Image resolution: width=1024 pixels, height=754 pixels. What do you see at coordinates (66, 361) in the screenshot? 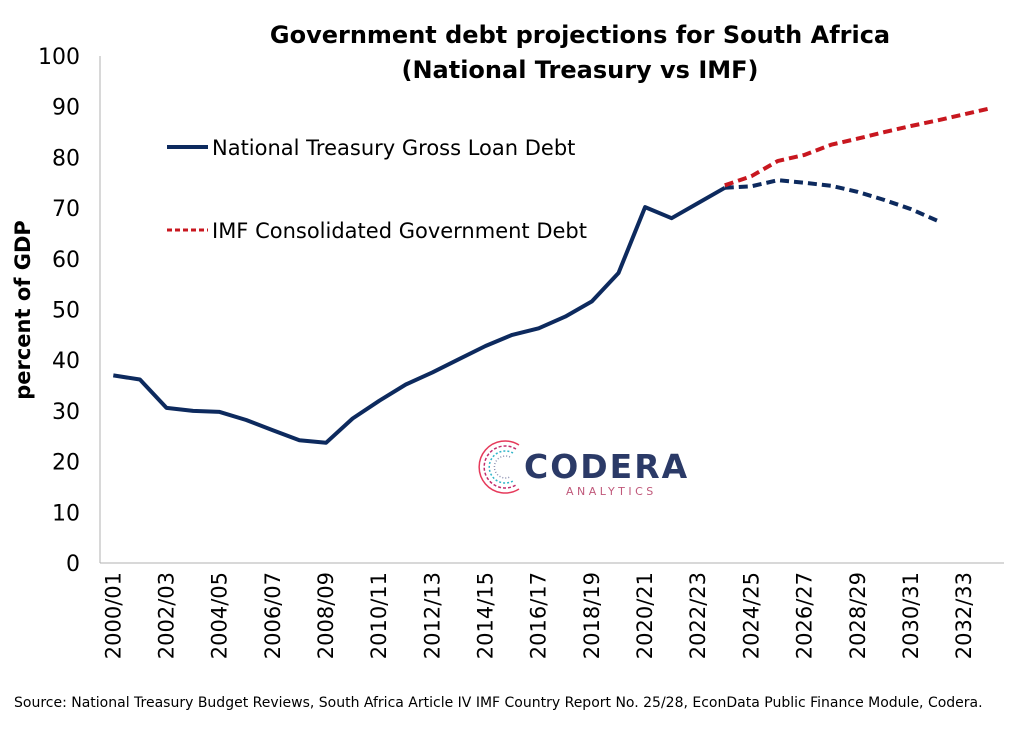
I see `y-tick-label: 40` at bounding box center [66, 361].